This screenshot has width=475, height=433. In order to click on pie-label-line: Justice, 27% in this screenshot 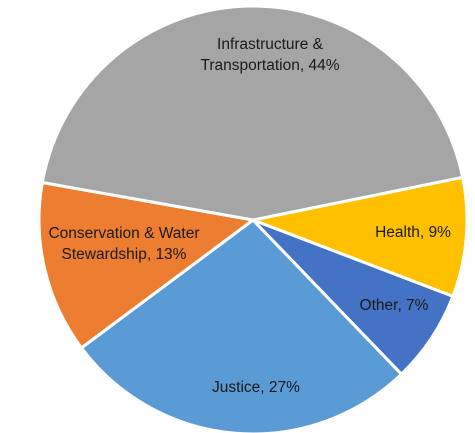, I will do `click(256, 387)`.